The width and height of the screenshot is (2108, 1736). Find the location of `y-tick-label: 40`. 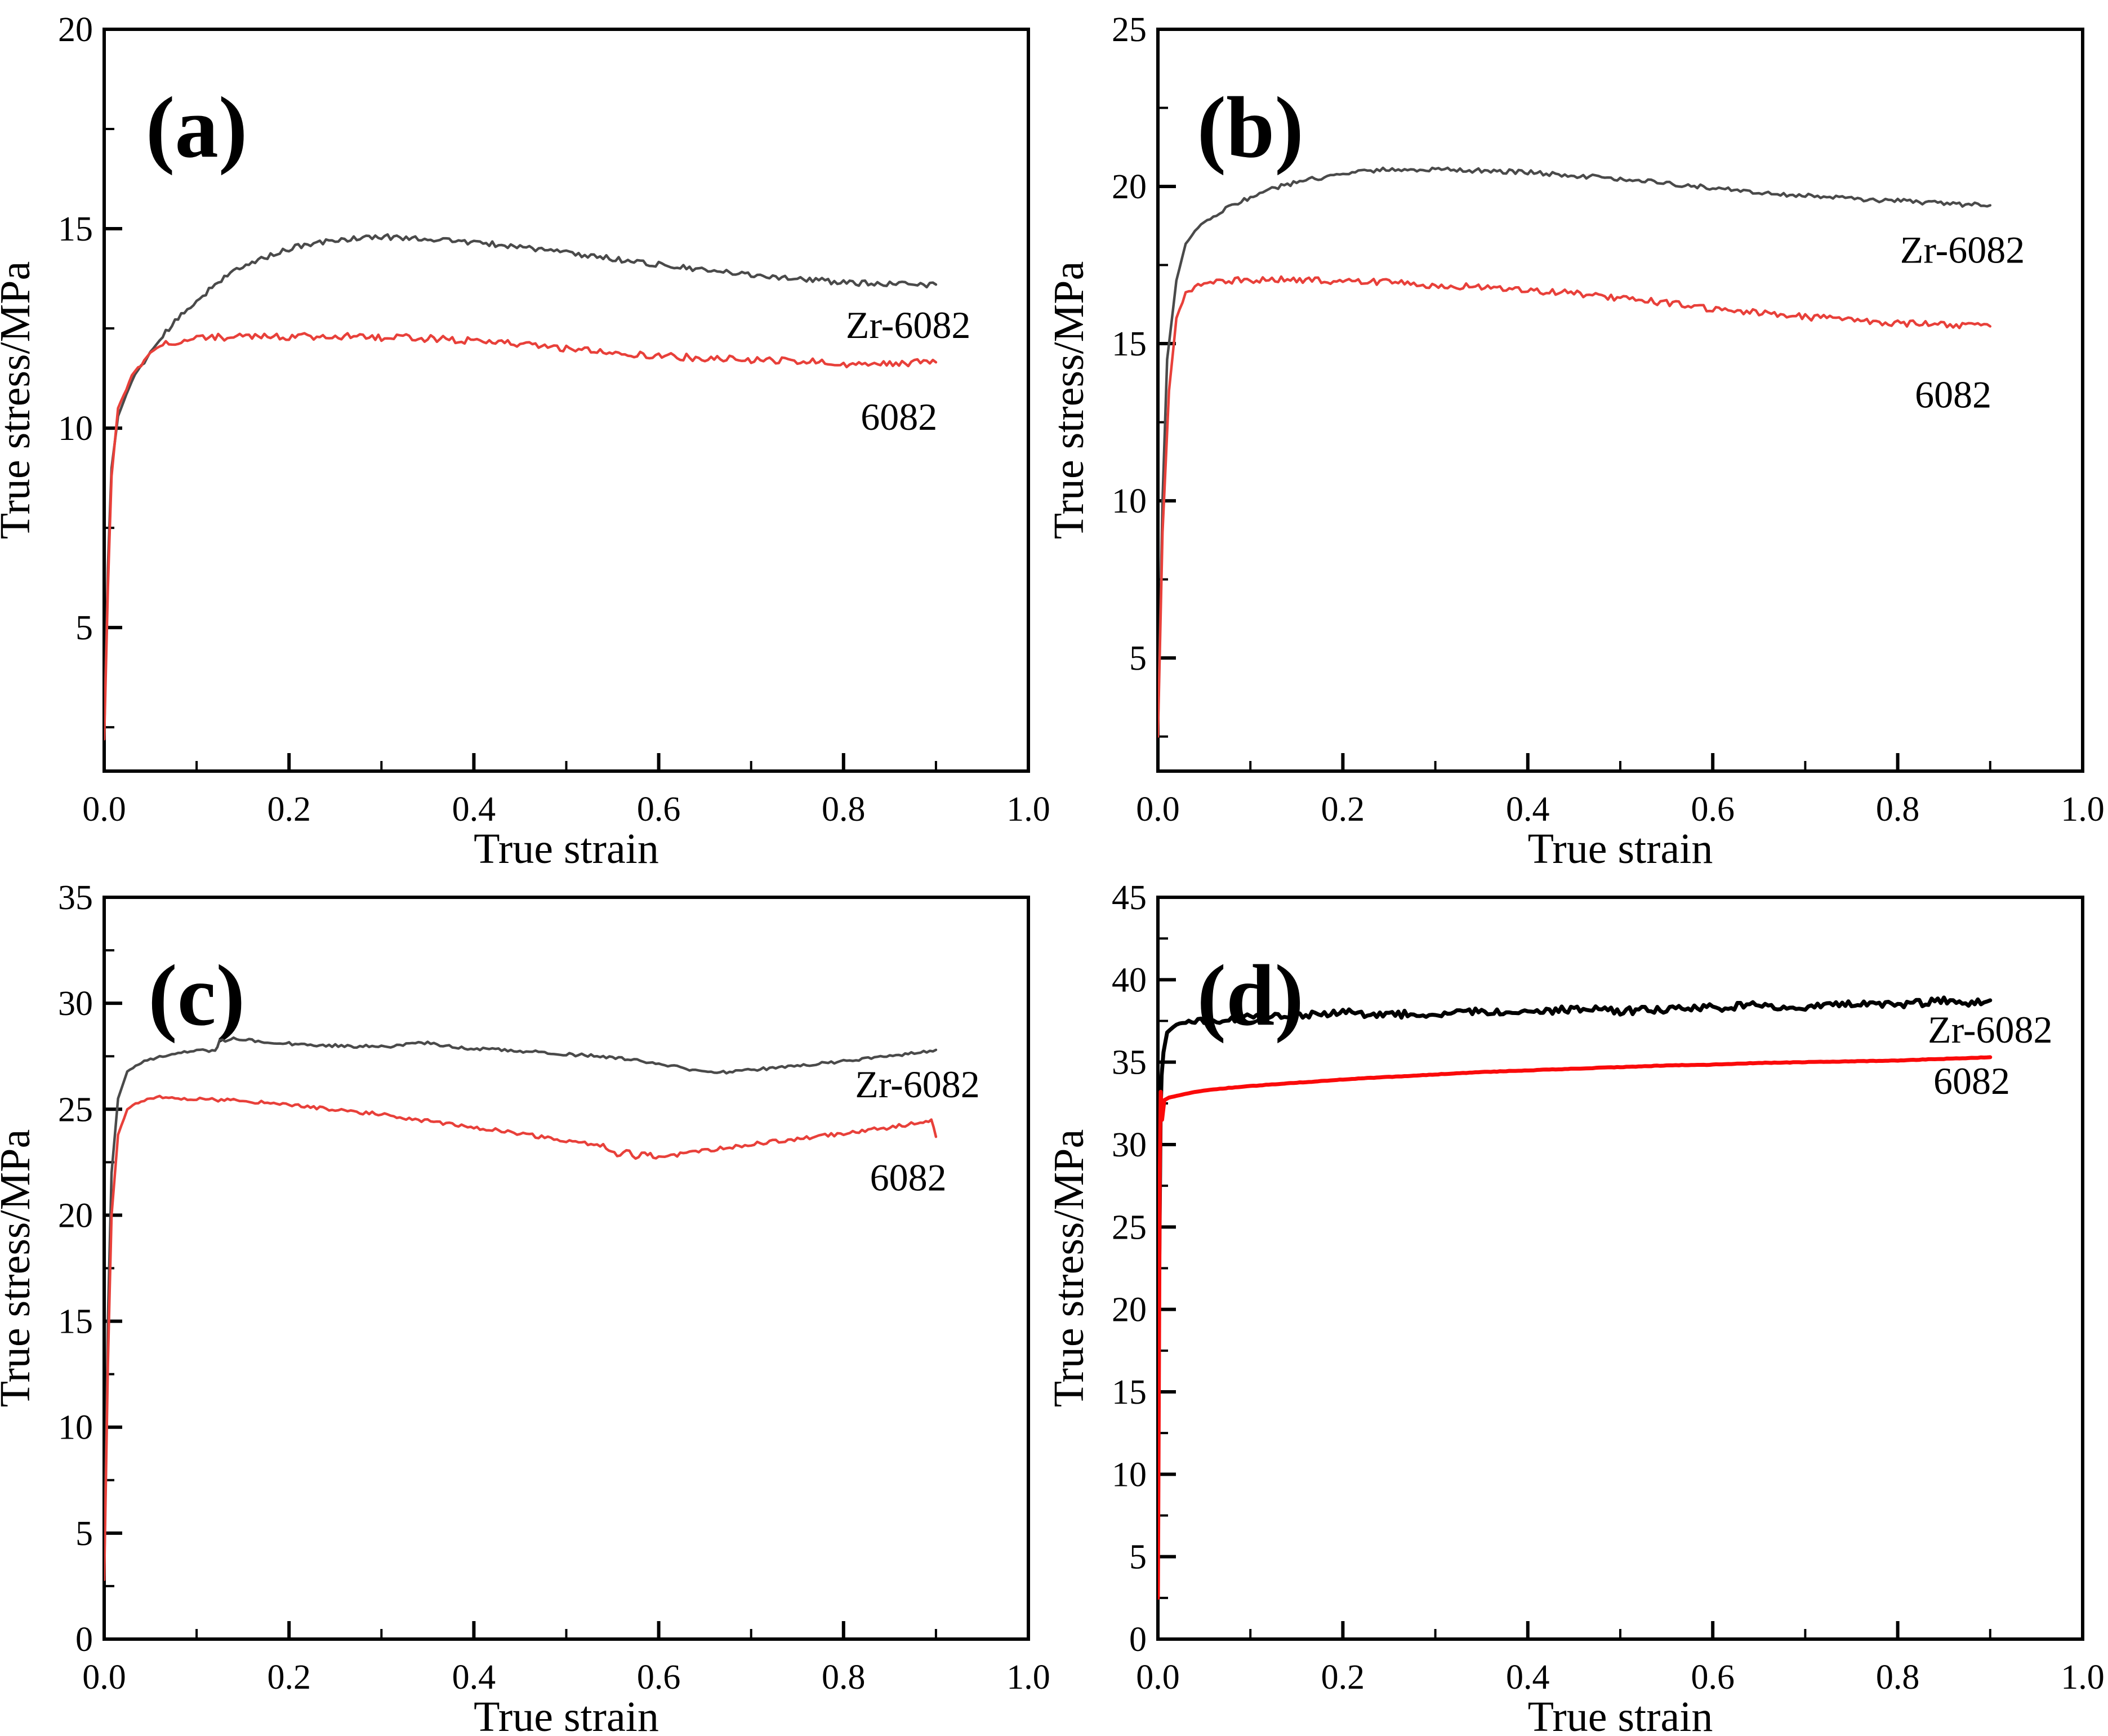

y-tick-label: 40 is located at coordinates (1129, 980).